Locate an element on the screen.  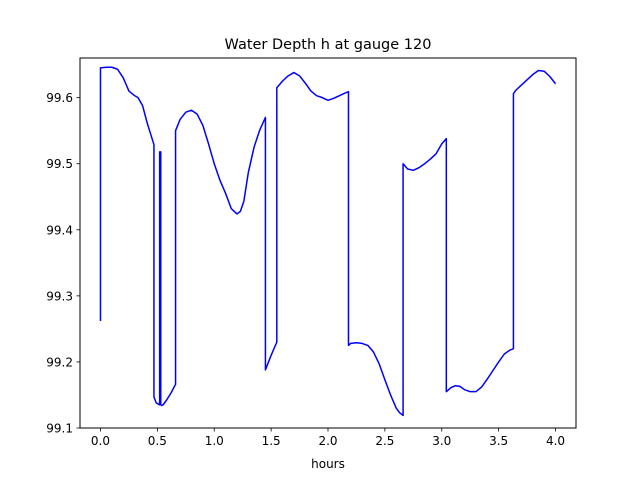
x-tick-label: 0.0 is located at coordinates (100, 441).